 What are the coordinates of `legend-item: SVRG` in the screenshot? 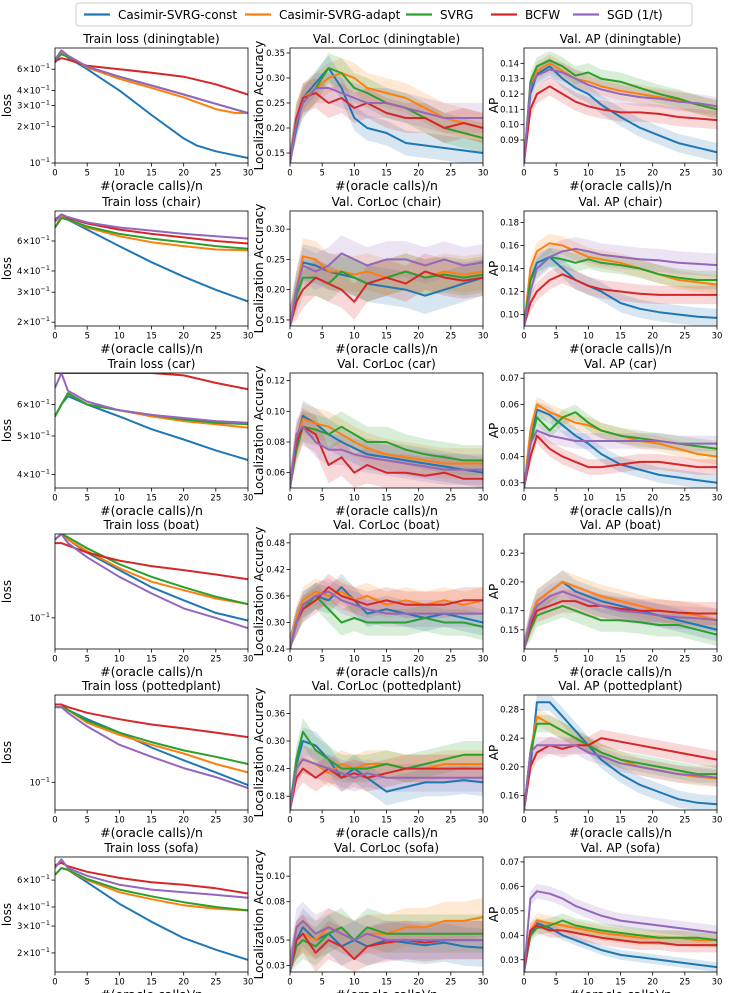 It's located at (439, 15).